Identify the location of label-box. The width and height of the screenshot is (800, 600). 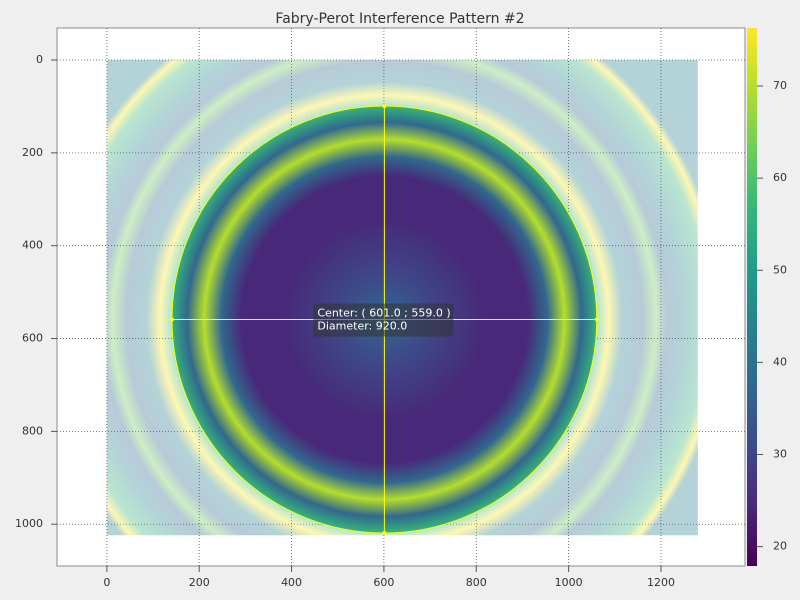
(383, 320).